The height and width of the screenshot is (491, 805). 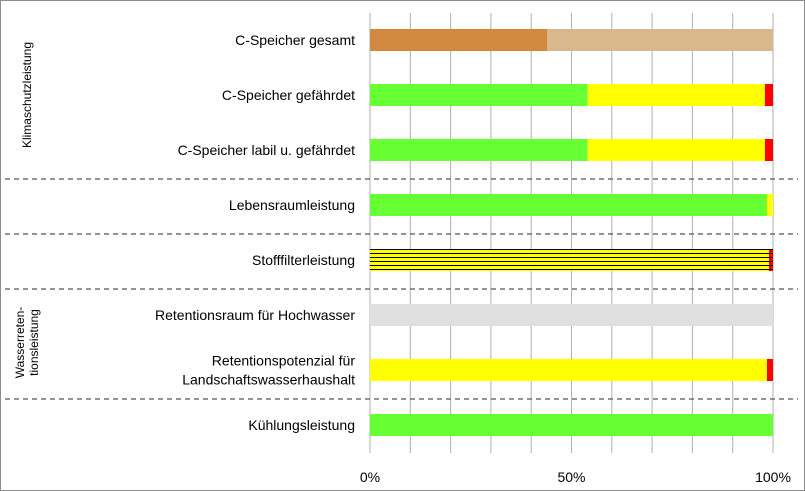 What do you see at coordinates (27, 343) in the screenshot?
I see `group-label: Wasserreten-tionsleistung` at bounding box center [27, 343].